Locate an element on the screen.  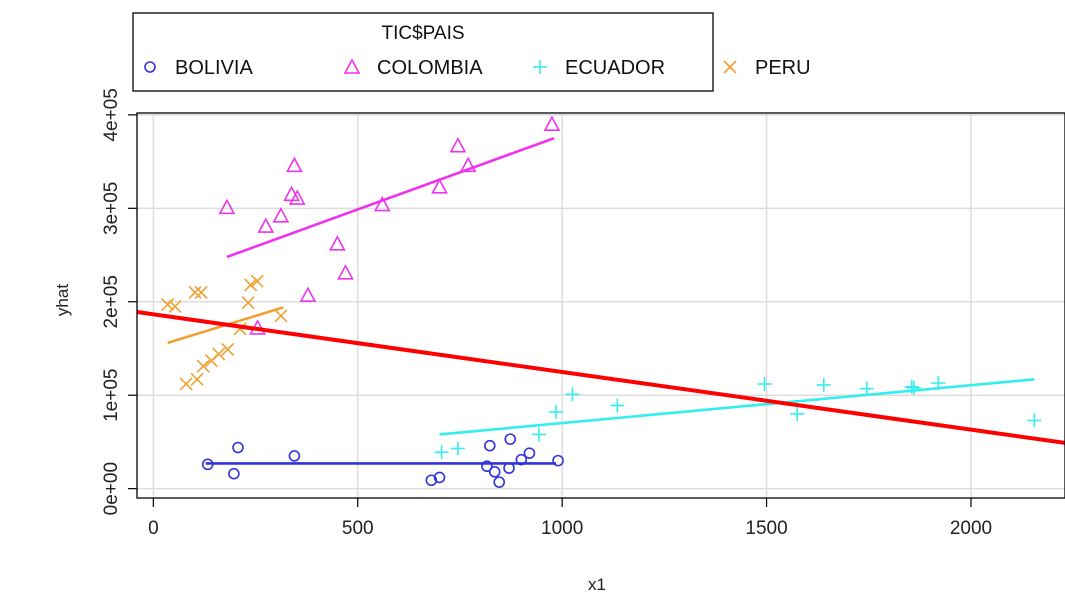
legend-label-bolivia: BOLIVIA is located at coordinates (214, 68).